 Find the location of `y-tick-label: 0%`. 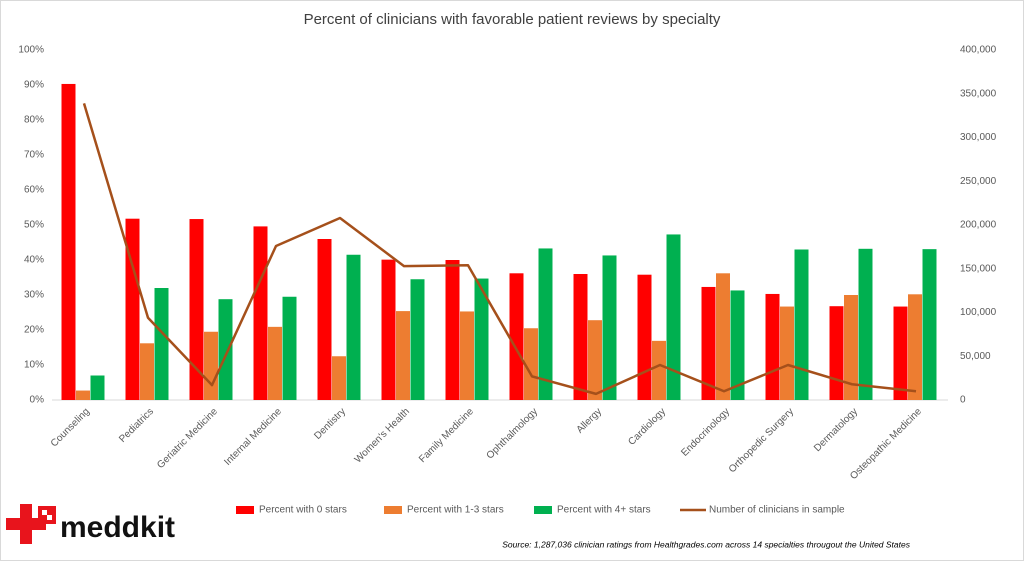

y-tick-label: 0% is located at coordinates (37, 400).